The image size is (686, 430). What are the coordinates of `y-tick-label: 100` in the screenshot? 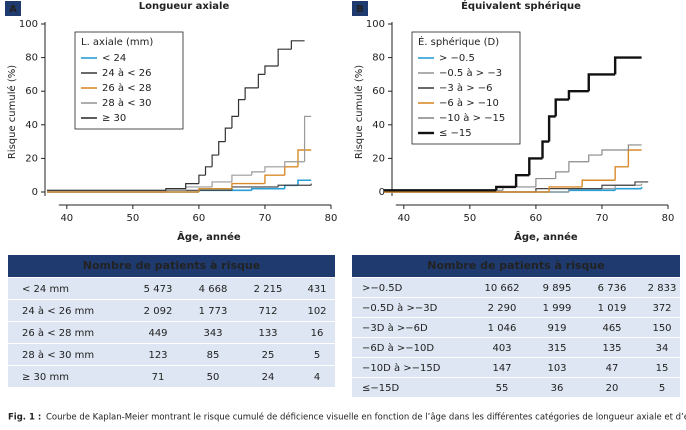 It's located at (375, 24).